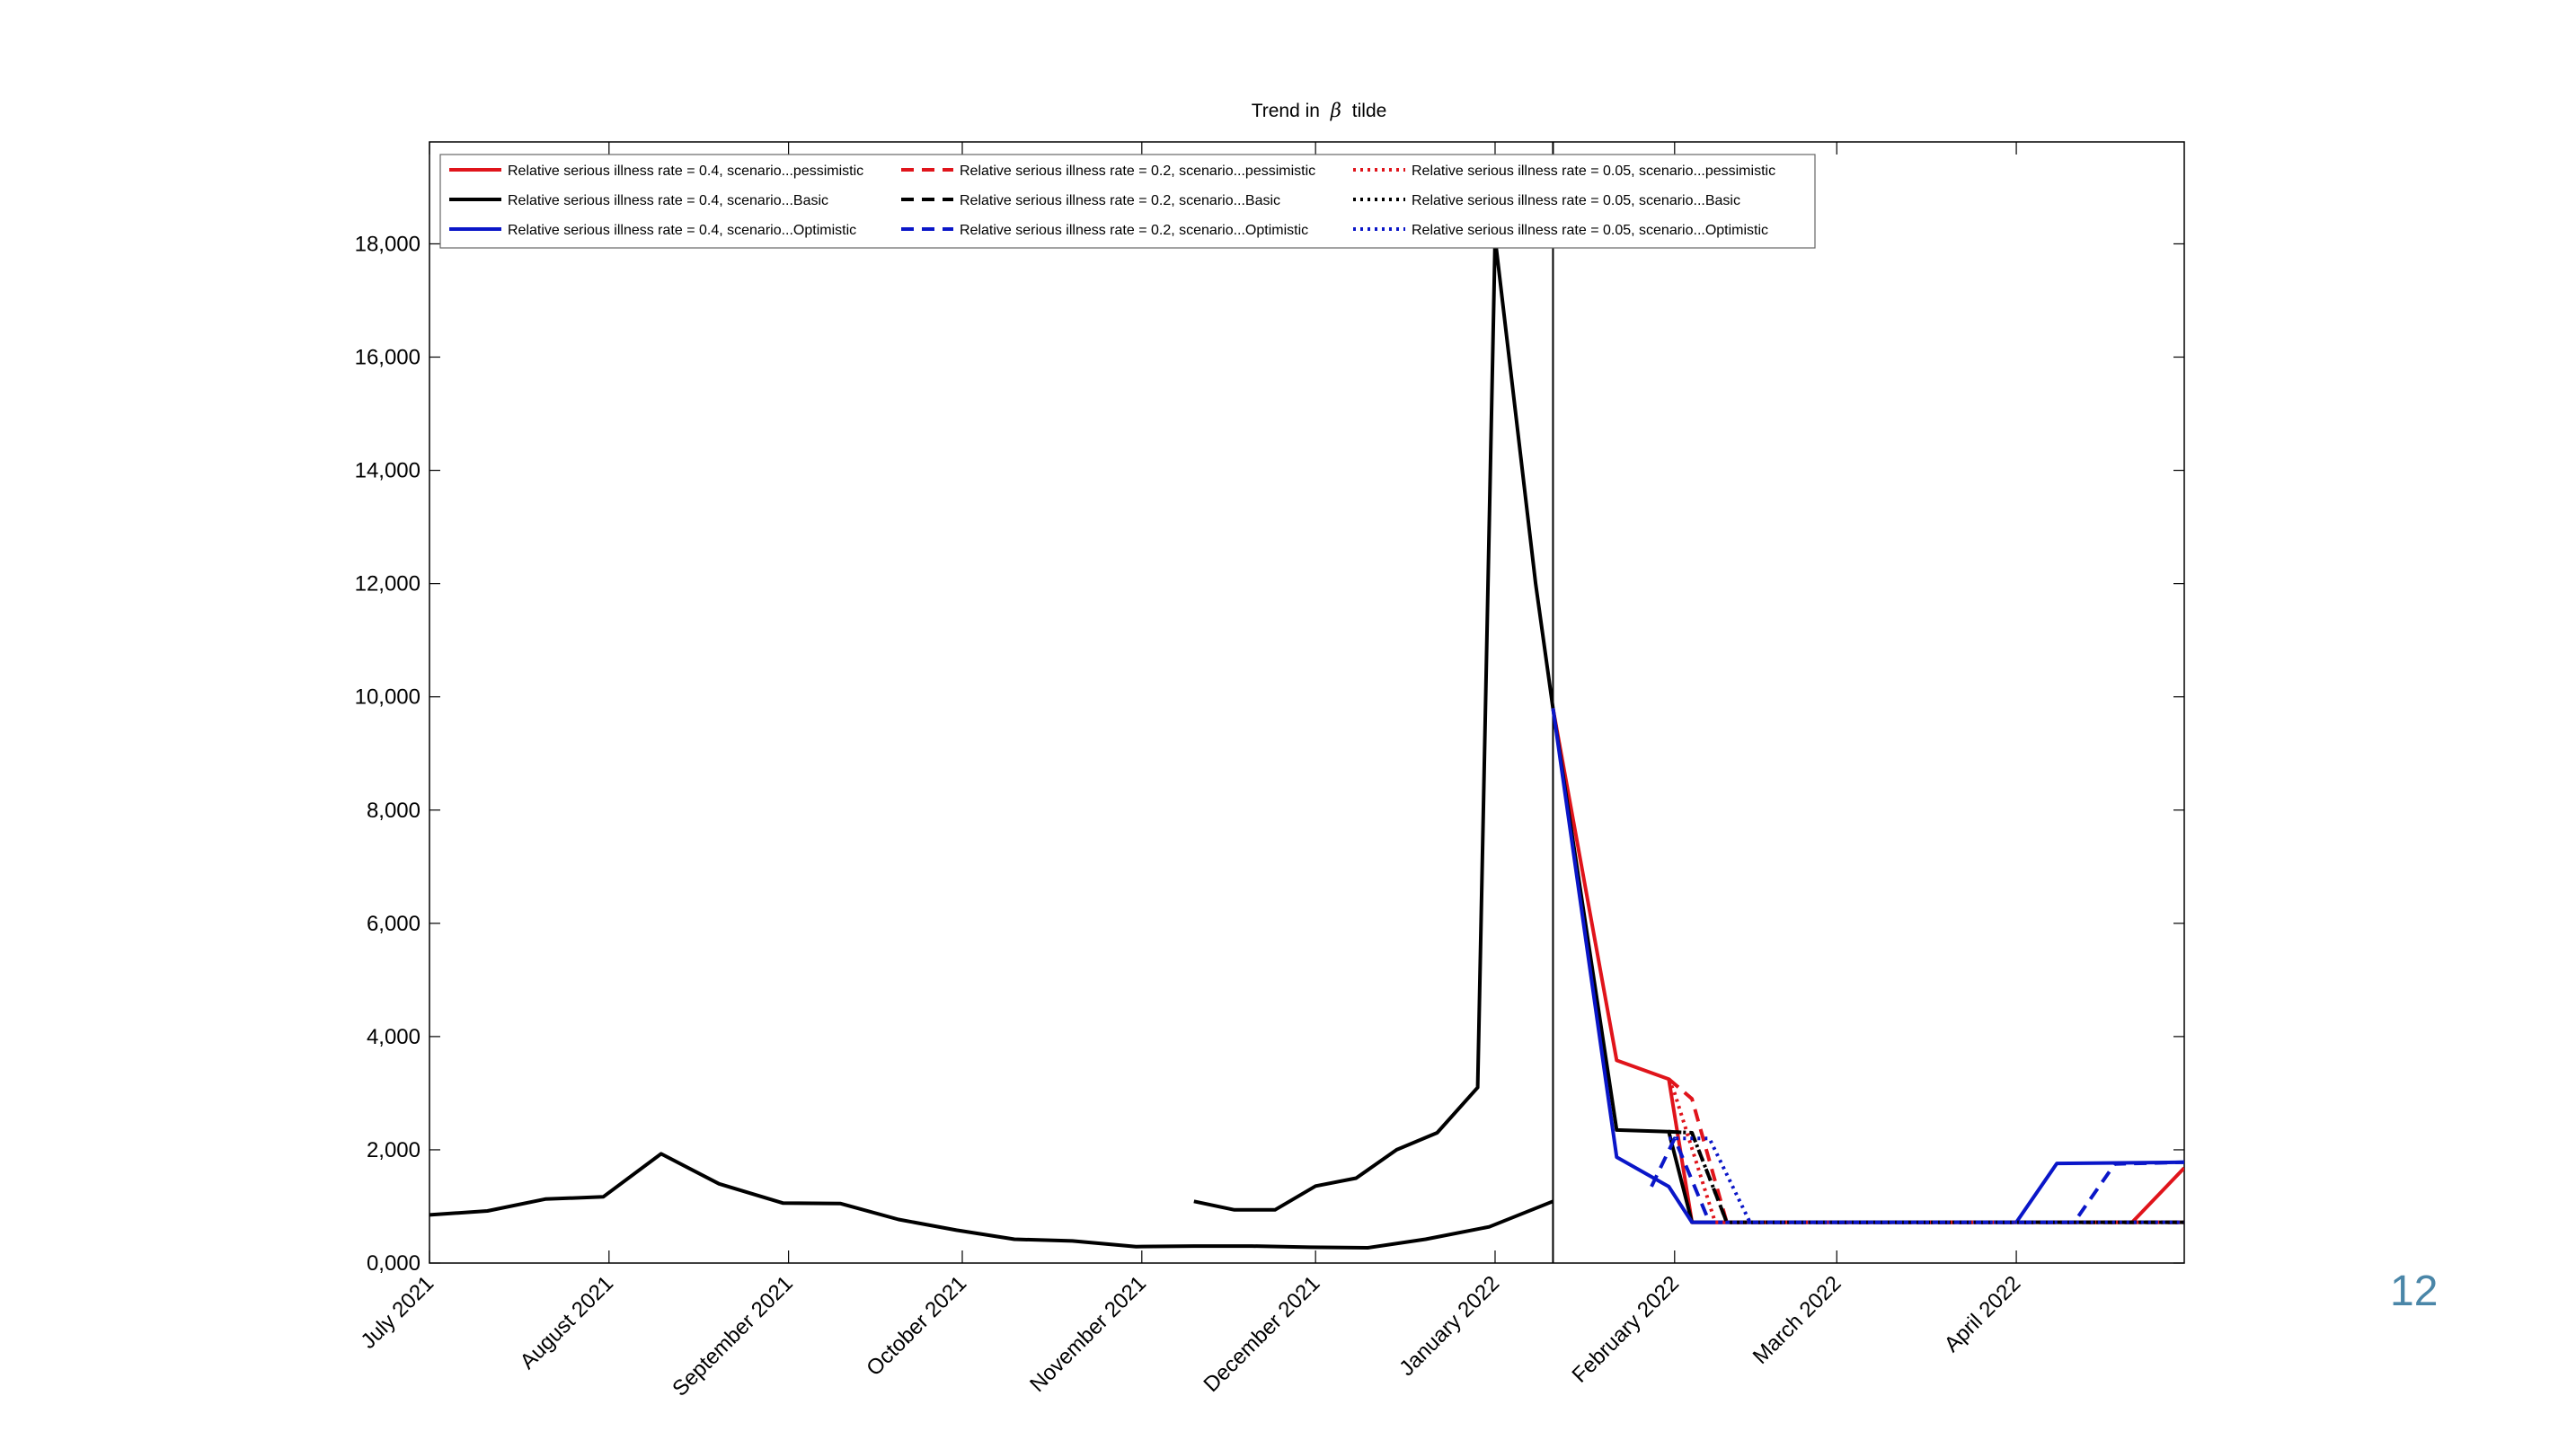 This screenshot has width=2576, height=1449. I want to click on y-tick-label: 4,000, so click(393, 1037).